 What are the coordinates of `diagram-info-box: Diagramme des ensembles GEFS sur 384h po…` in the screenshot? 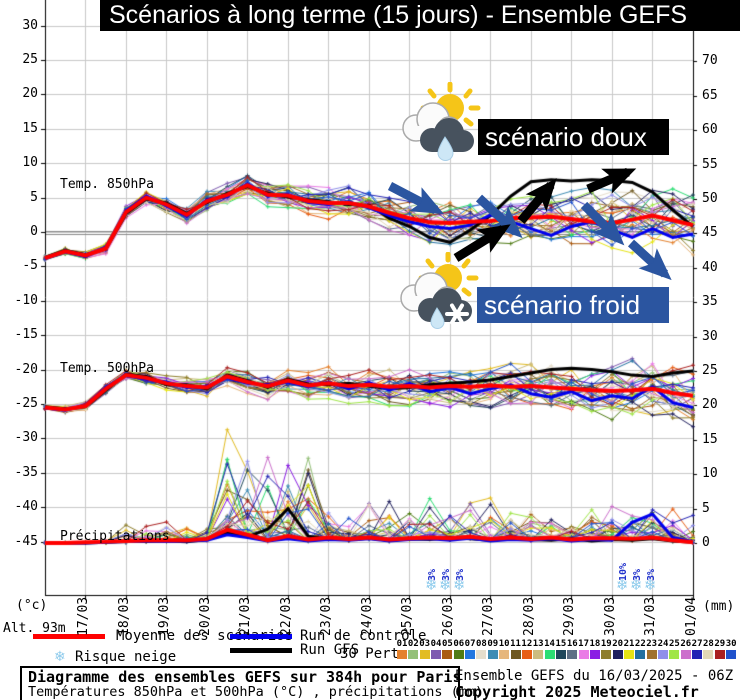 It's located at (252, 683).